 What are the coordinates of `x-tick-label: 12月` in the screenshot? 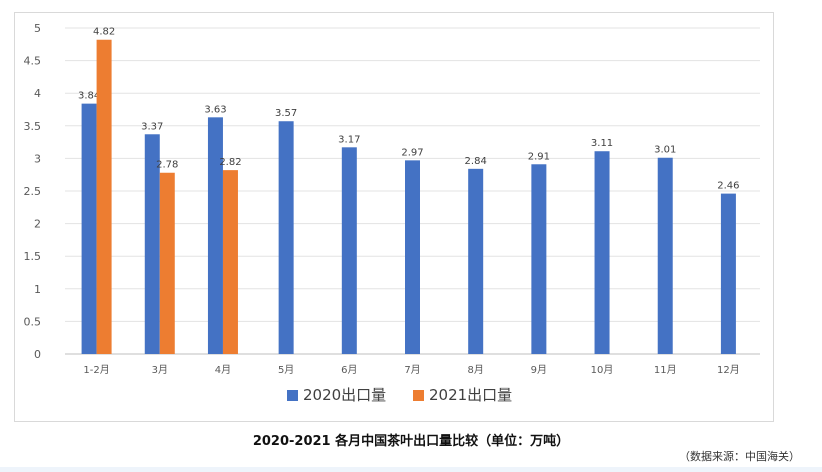 It's located at (728, 370).